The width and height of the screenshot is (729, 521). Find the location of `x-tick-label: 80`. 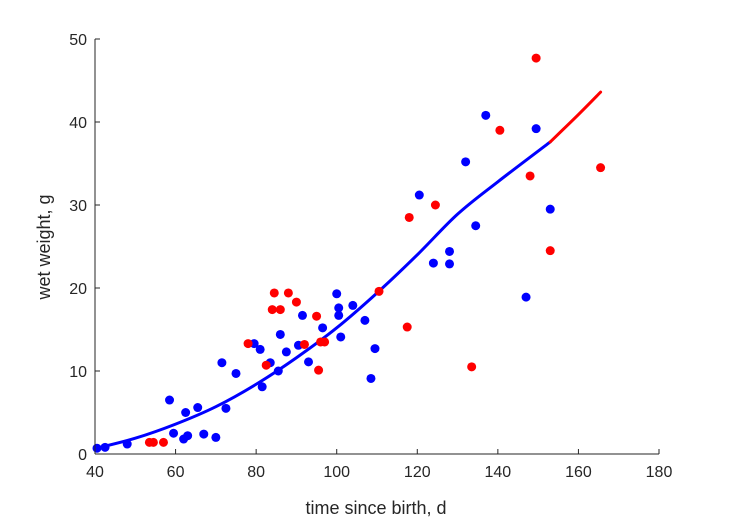

x-tick-label: 80 is located at coordinates (256, 472).